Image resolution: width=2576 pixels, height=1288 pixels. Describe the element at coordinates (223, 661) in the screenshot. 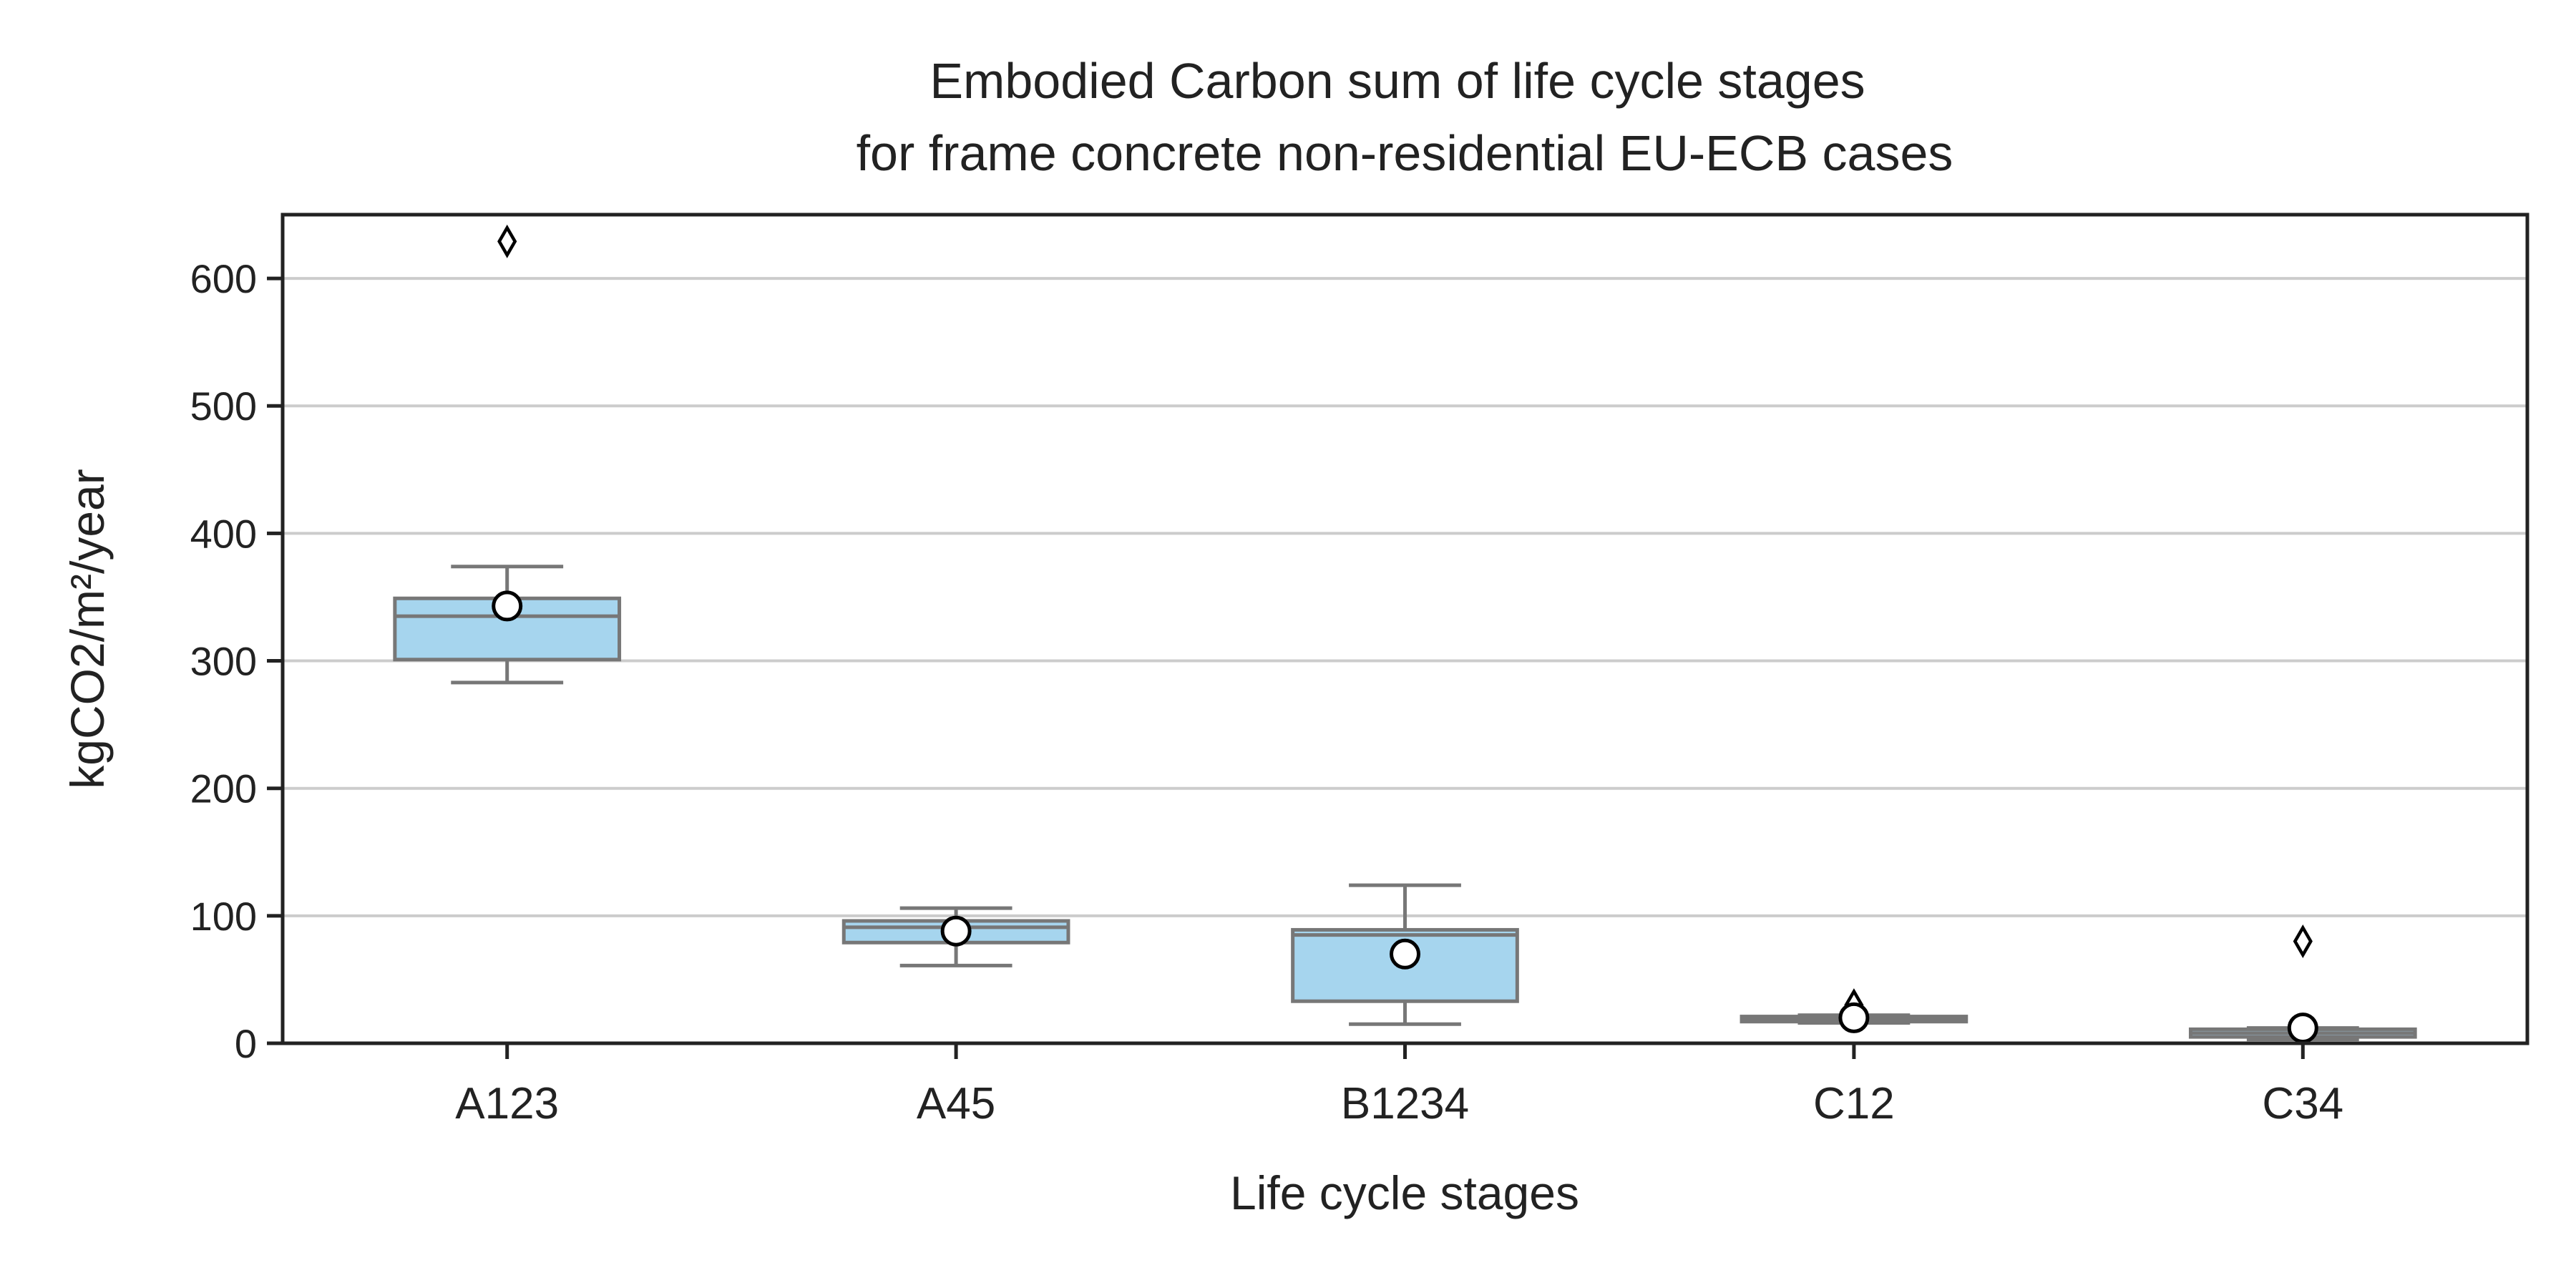

I see `y-tick-label: 300` at that location.